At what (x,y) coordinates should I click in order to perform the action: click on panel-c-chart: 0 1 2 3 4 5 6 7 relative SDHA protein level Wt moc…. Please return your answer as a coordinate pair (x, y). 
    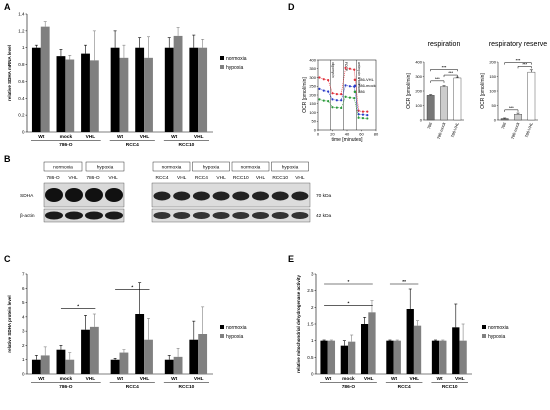
    Looking at the image, I should click on (127, 331).